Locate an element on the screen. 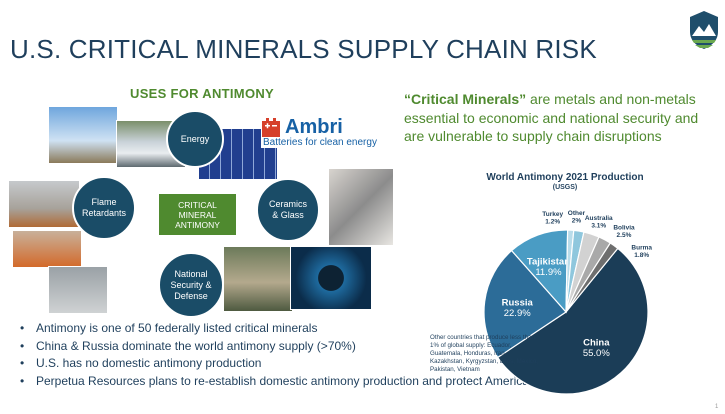 Image resolution: width=725 pixels, height=414 pixels. microchip-photo is located at coordinates (331, 278).